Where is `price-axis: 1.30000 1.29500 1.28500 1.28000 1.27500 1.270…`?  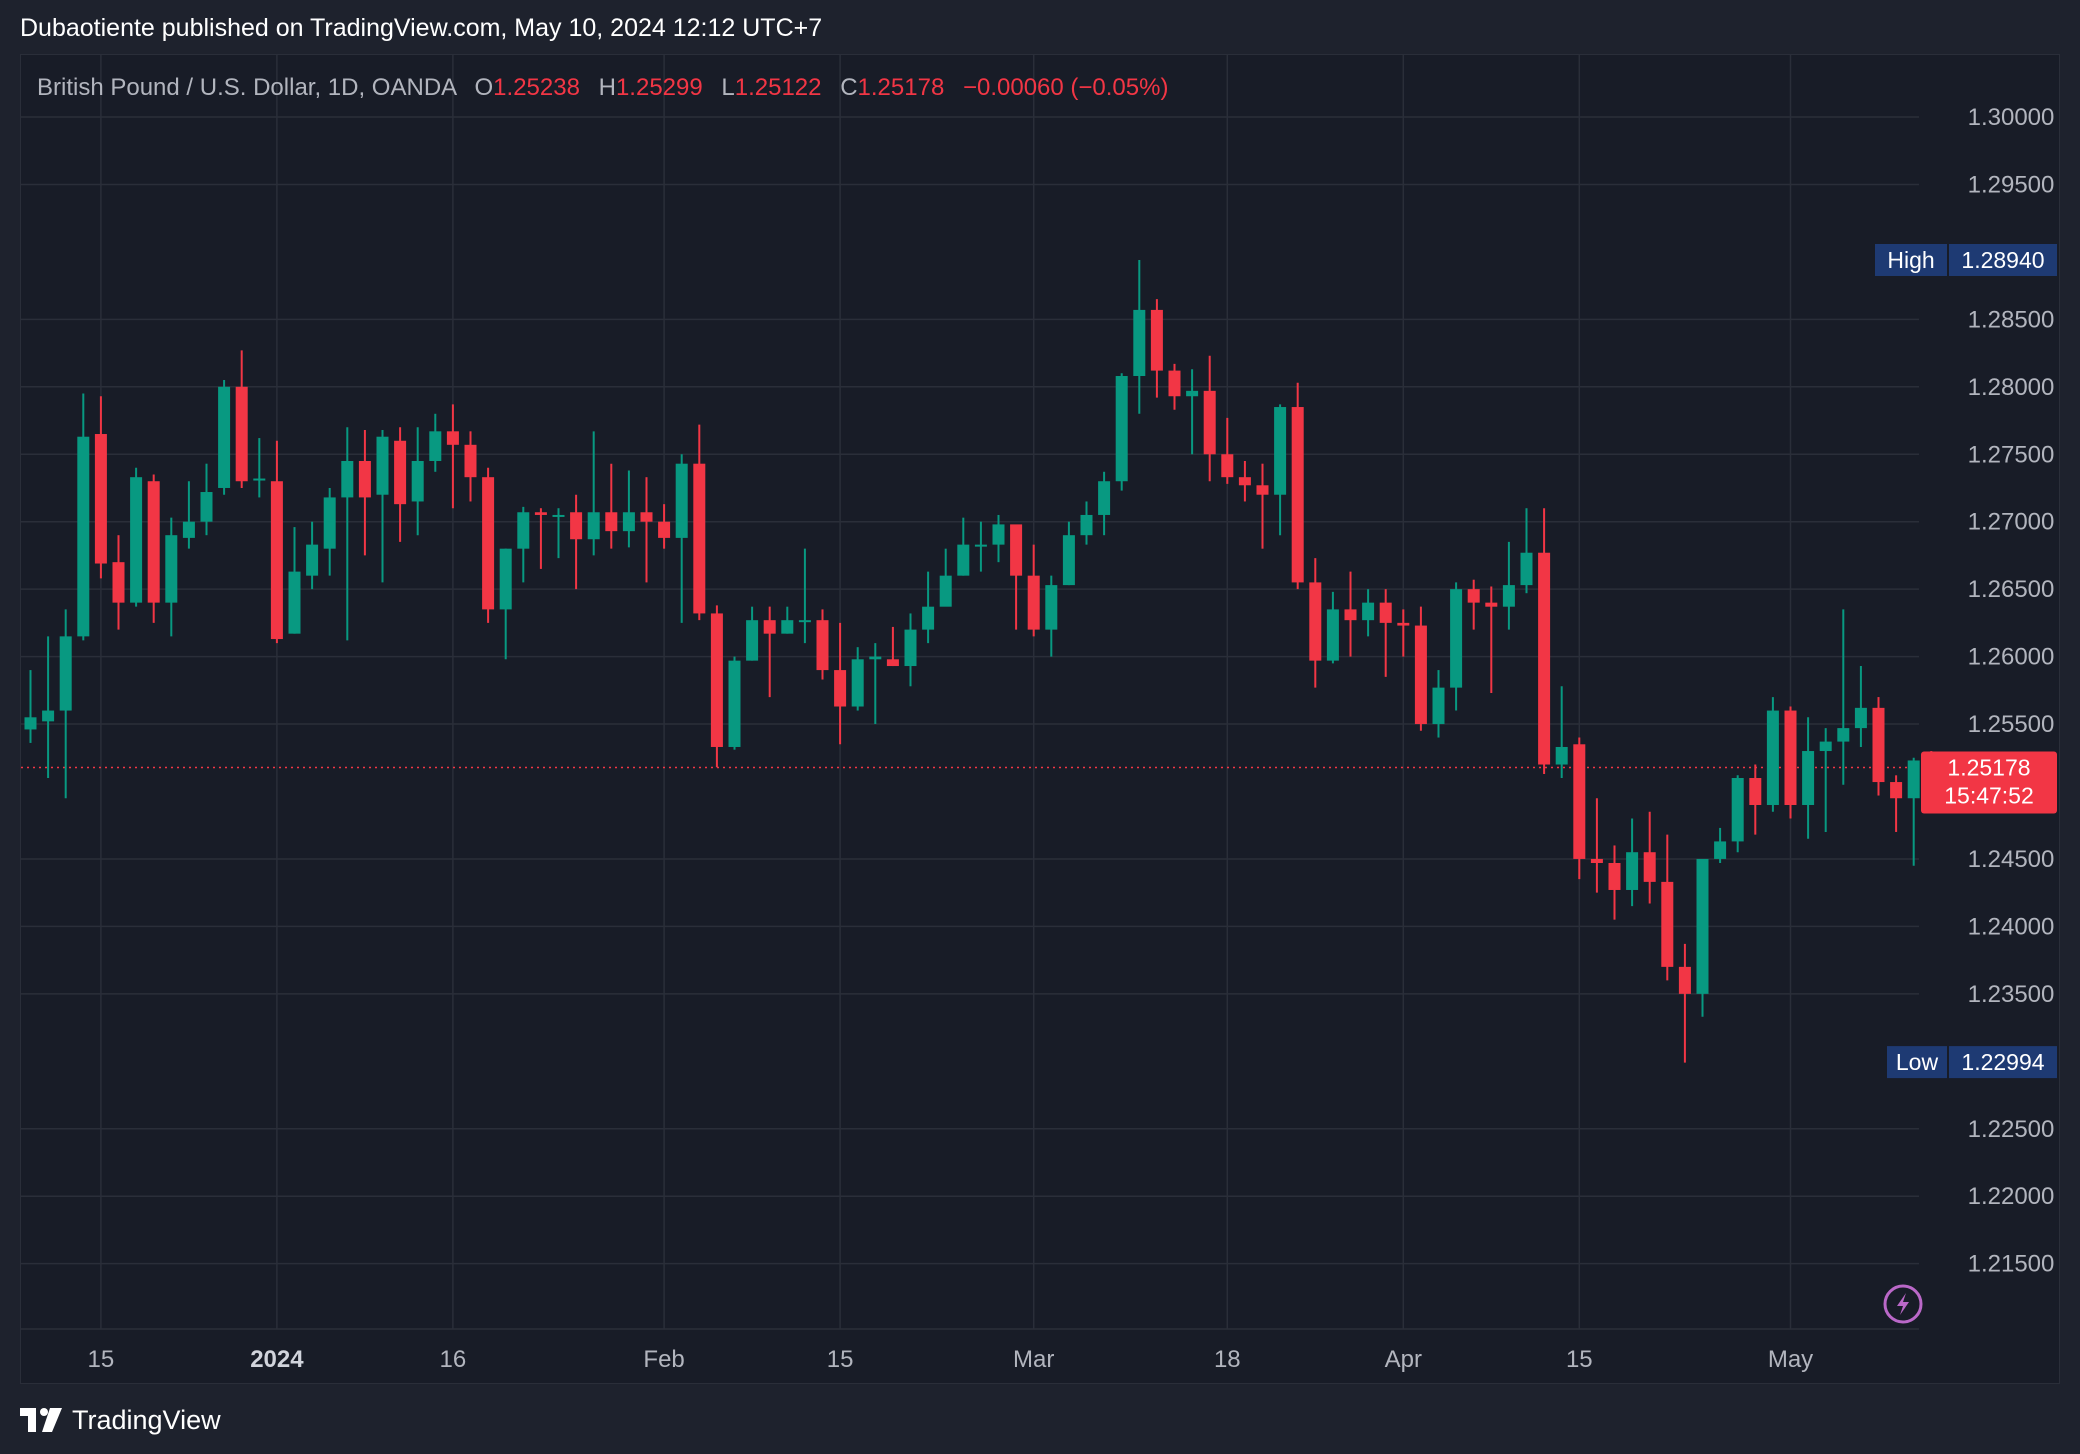
price-axis: 1.30000 1.29500 1.28500 1.28000 1.27500 1.270… is located at coordinates (2011, 691).